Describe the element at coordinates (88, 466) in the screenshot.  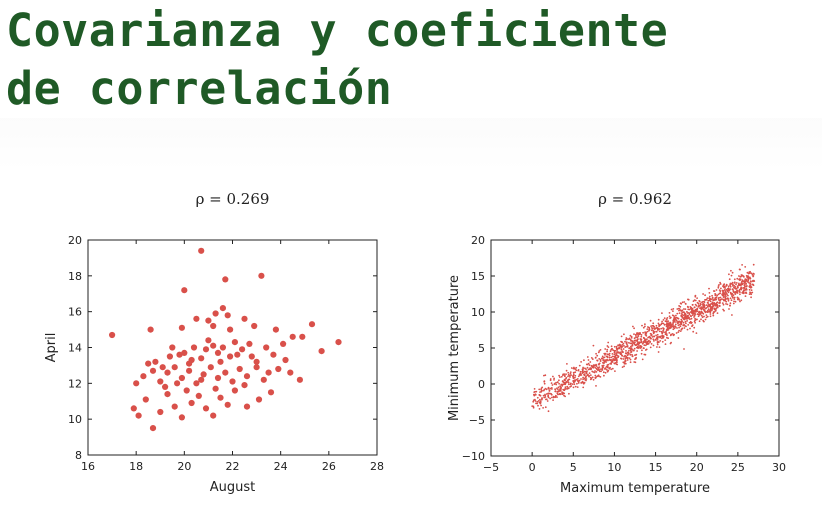
I see `x-tick-label: 16` at that location.